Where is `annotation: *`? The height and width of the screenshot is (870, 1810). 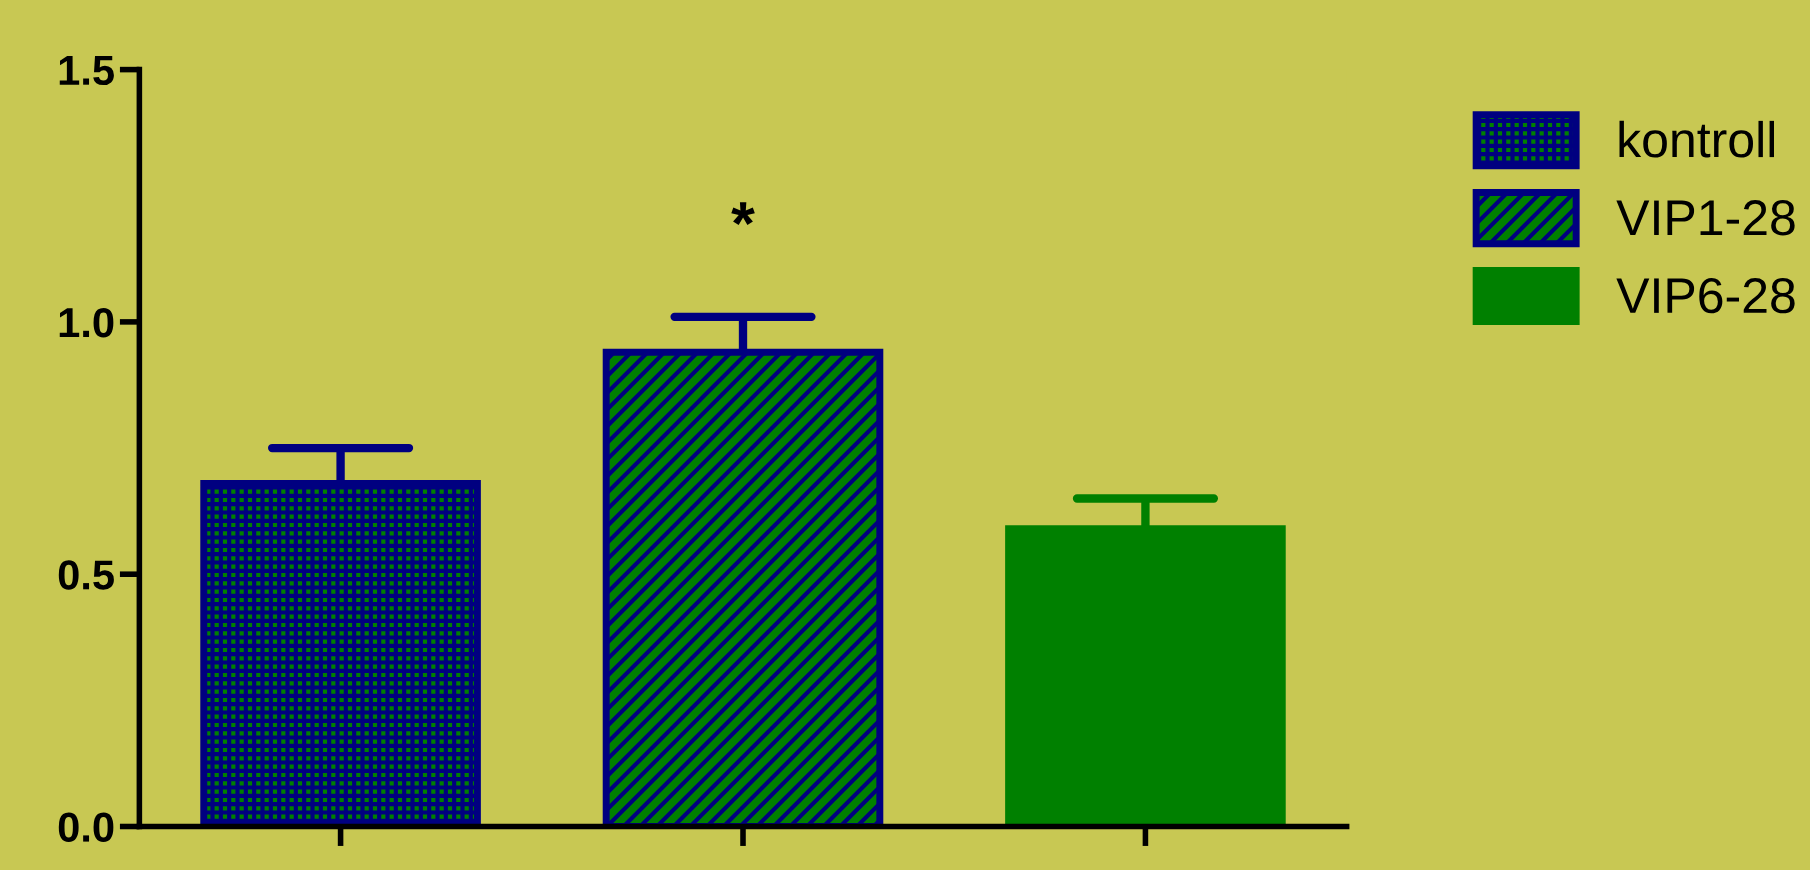
annotation: * is located at coordinates (743, 214).